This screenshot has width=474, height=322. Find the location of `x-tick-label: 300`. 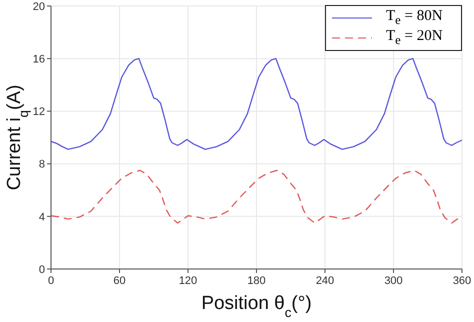

x-tick-label: 300 is located at coordinates (393, 280).